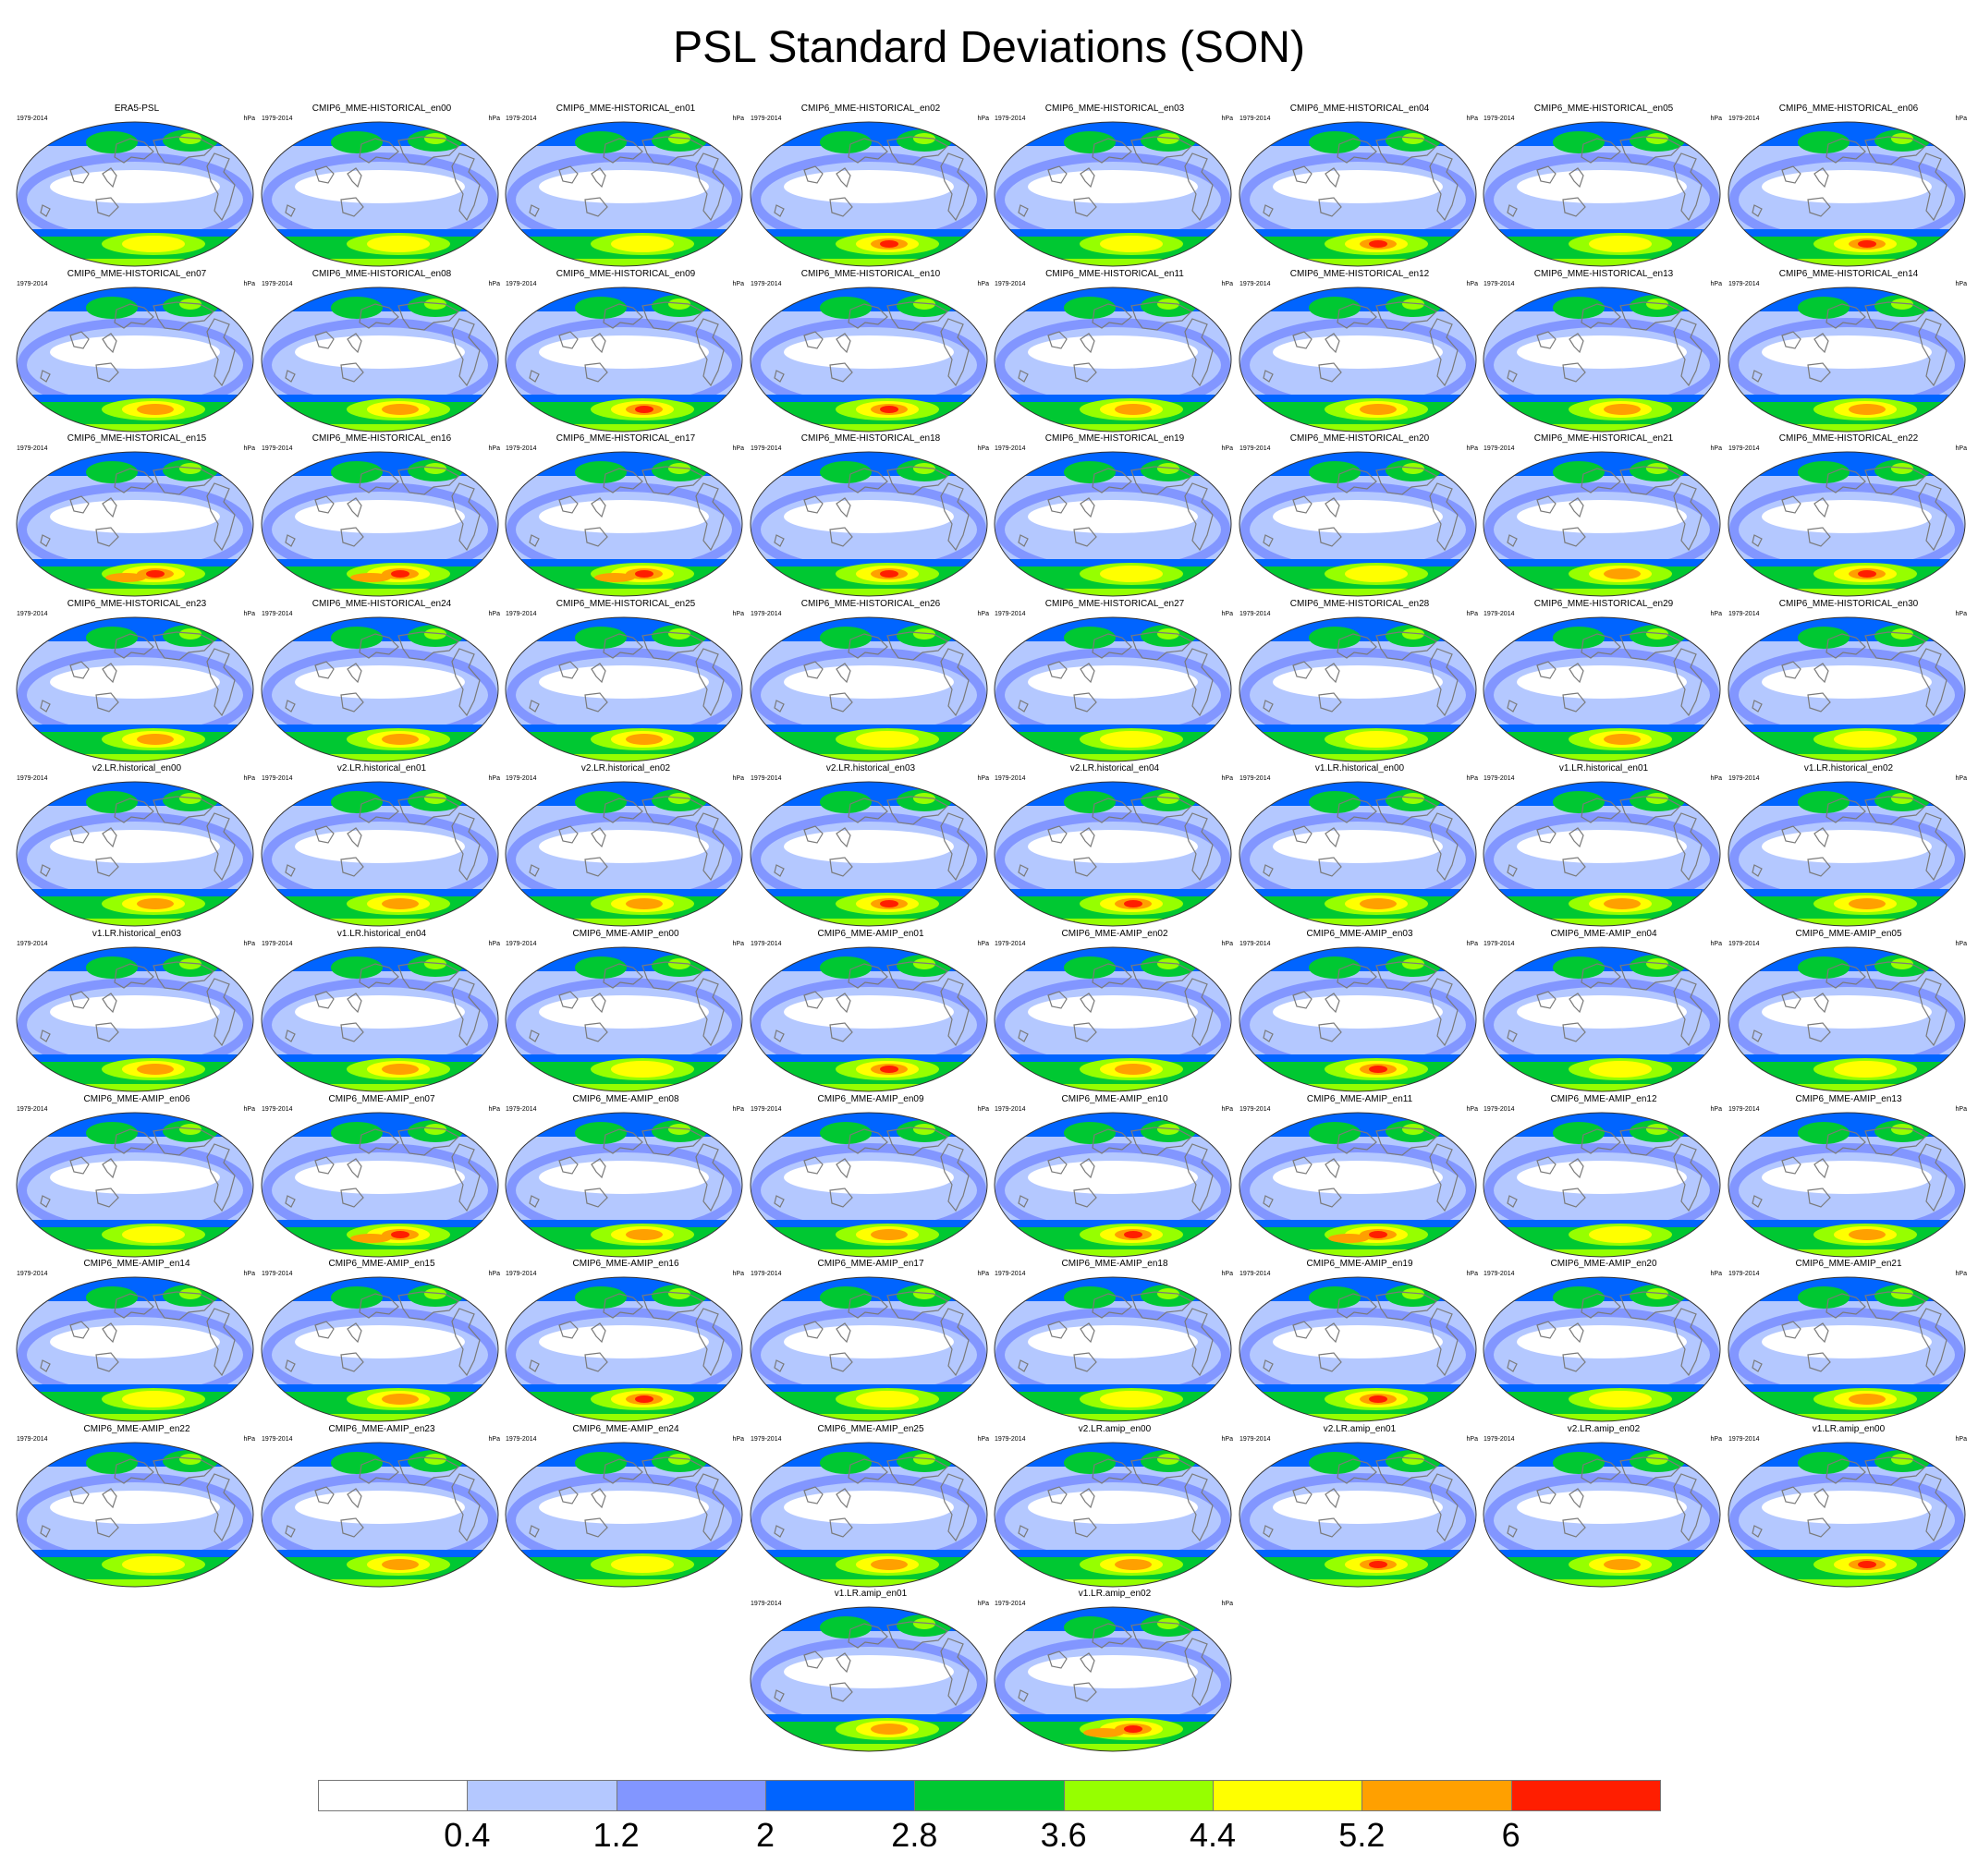 Image resolution: width=1978 pixels, height=1876 pixels. What do you see at coordinates (1604, 1429) in the screenshot?
I see `panel-title: v2.LR.amip_en02` at bounding box center [1604, 1429].